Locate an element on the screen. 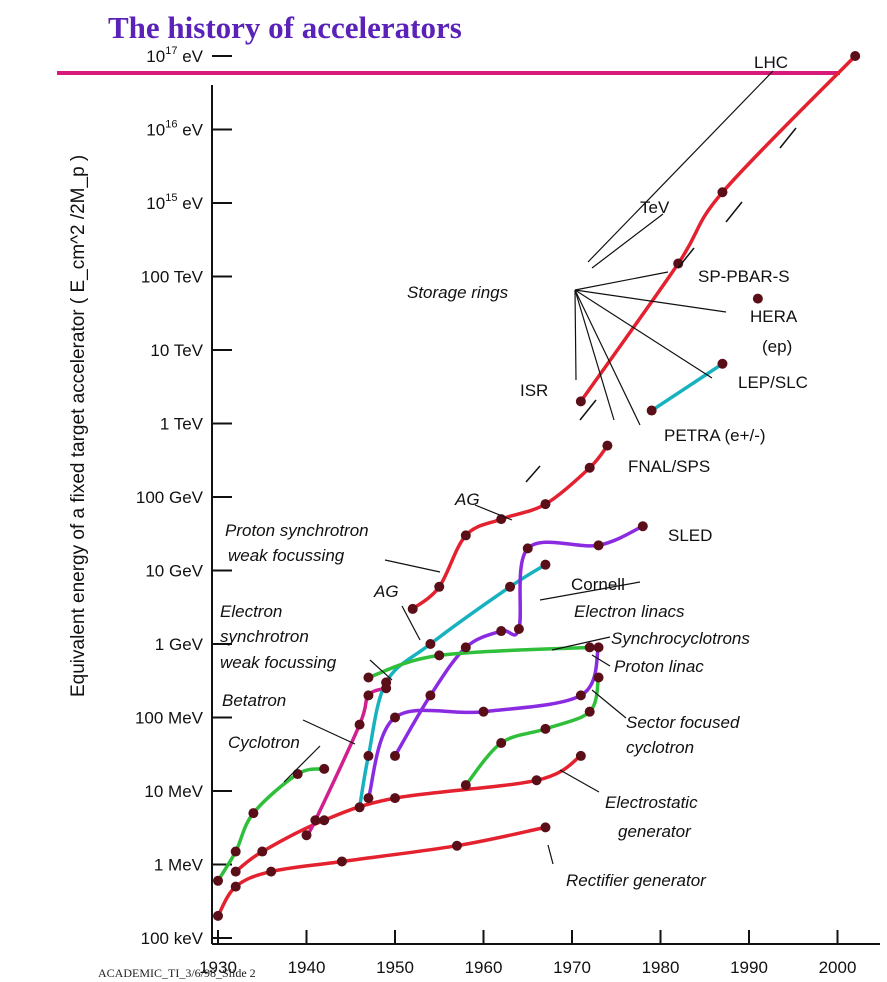 The image size is (887, 982). lhc-leader is located at coordinates (680, 166).